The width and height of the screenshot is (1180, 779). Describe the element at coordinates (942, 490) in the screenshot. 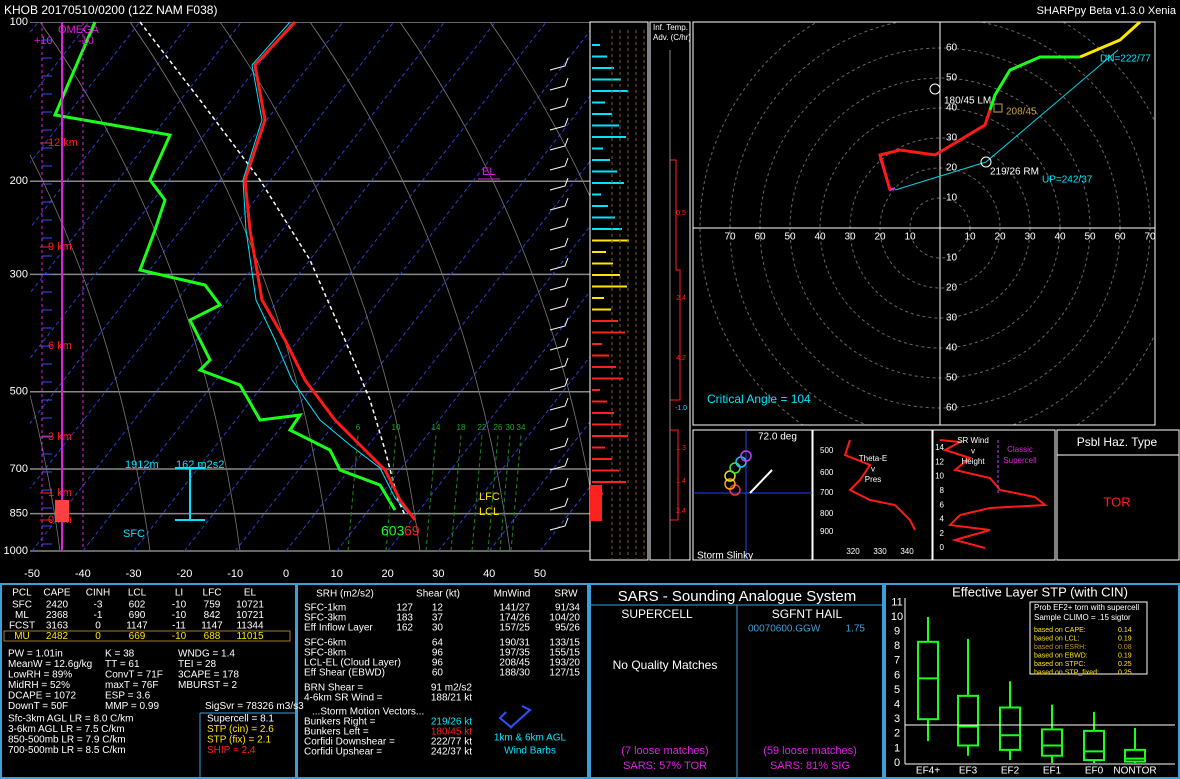

I see `srwind-y-label: 8` at that location.